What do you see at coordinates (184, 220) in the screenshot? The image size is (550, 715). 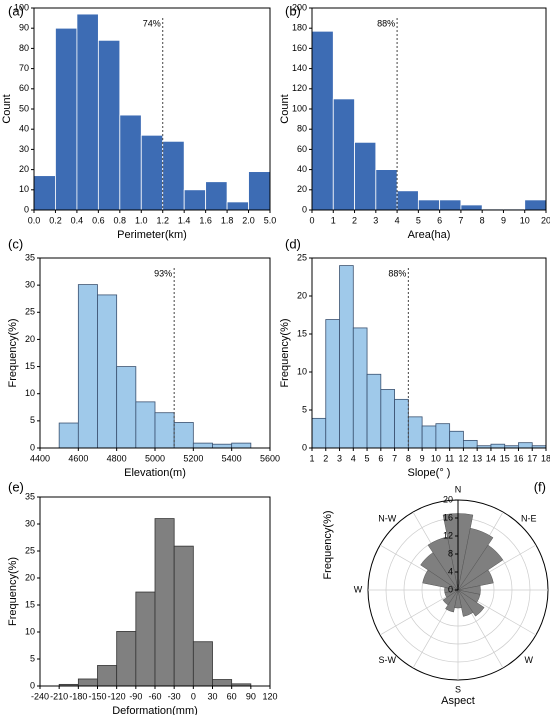 I see `x-tick-label: 1.4` at bounding box center [184, 220].